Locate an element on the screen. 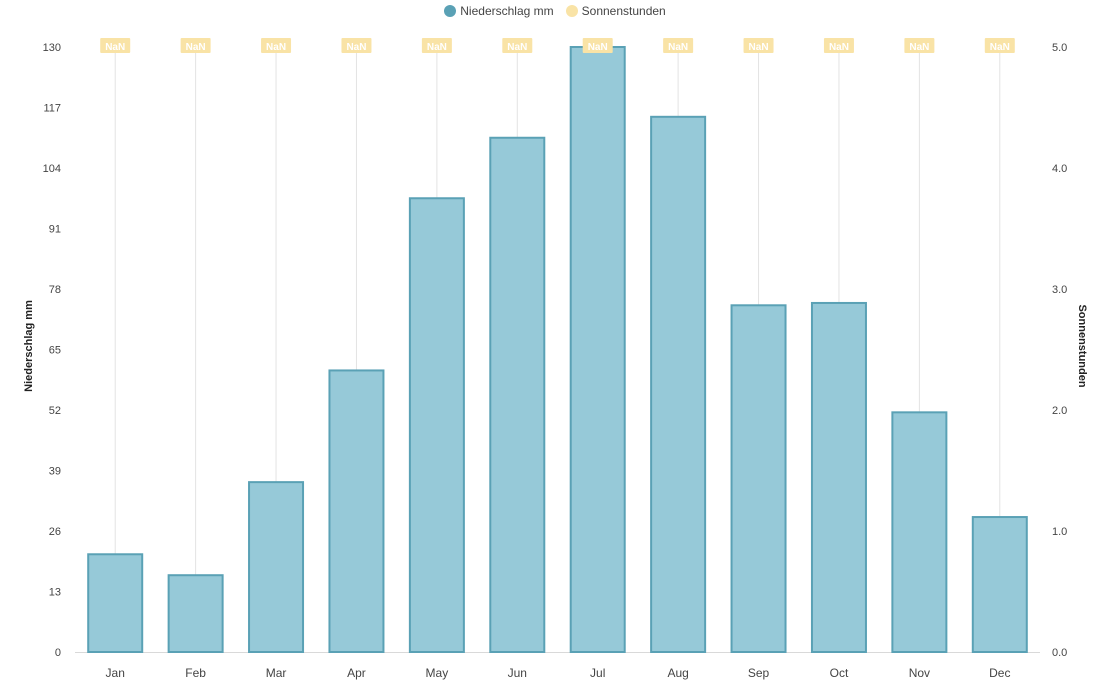 The image size is (1110, 689). y-tick-left-label: 78 is located at coordinates (55, 290).